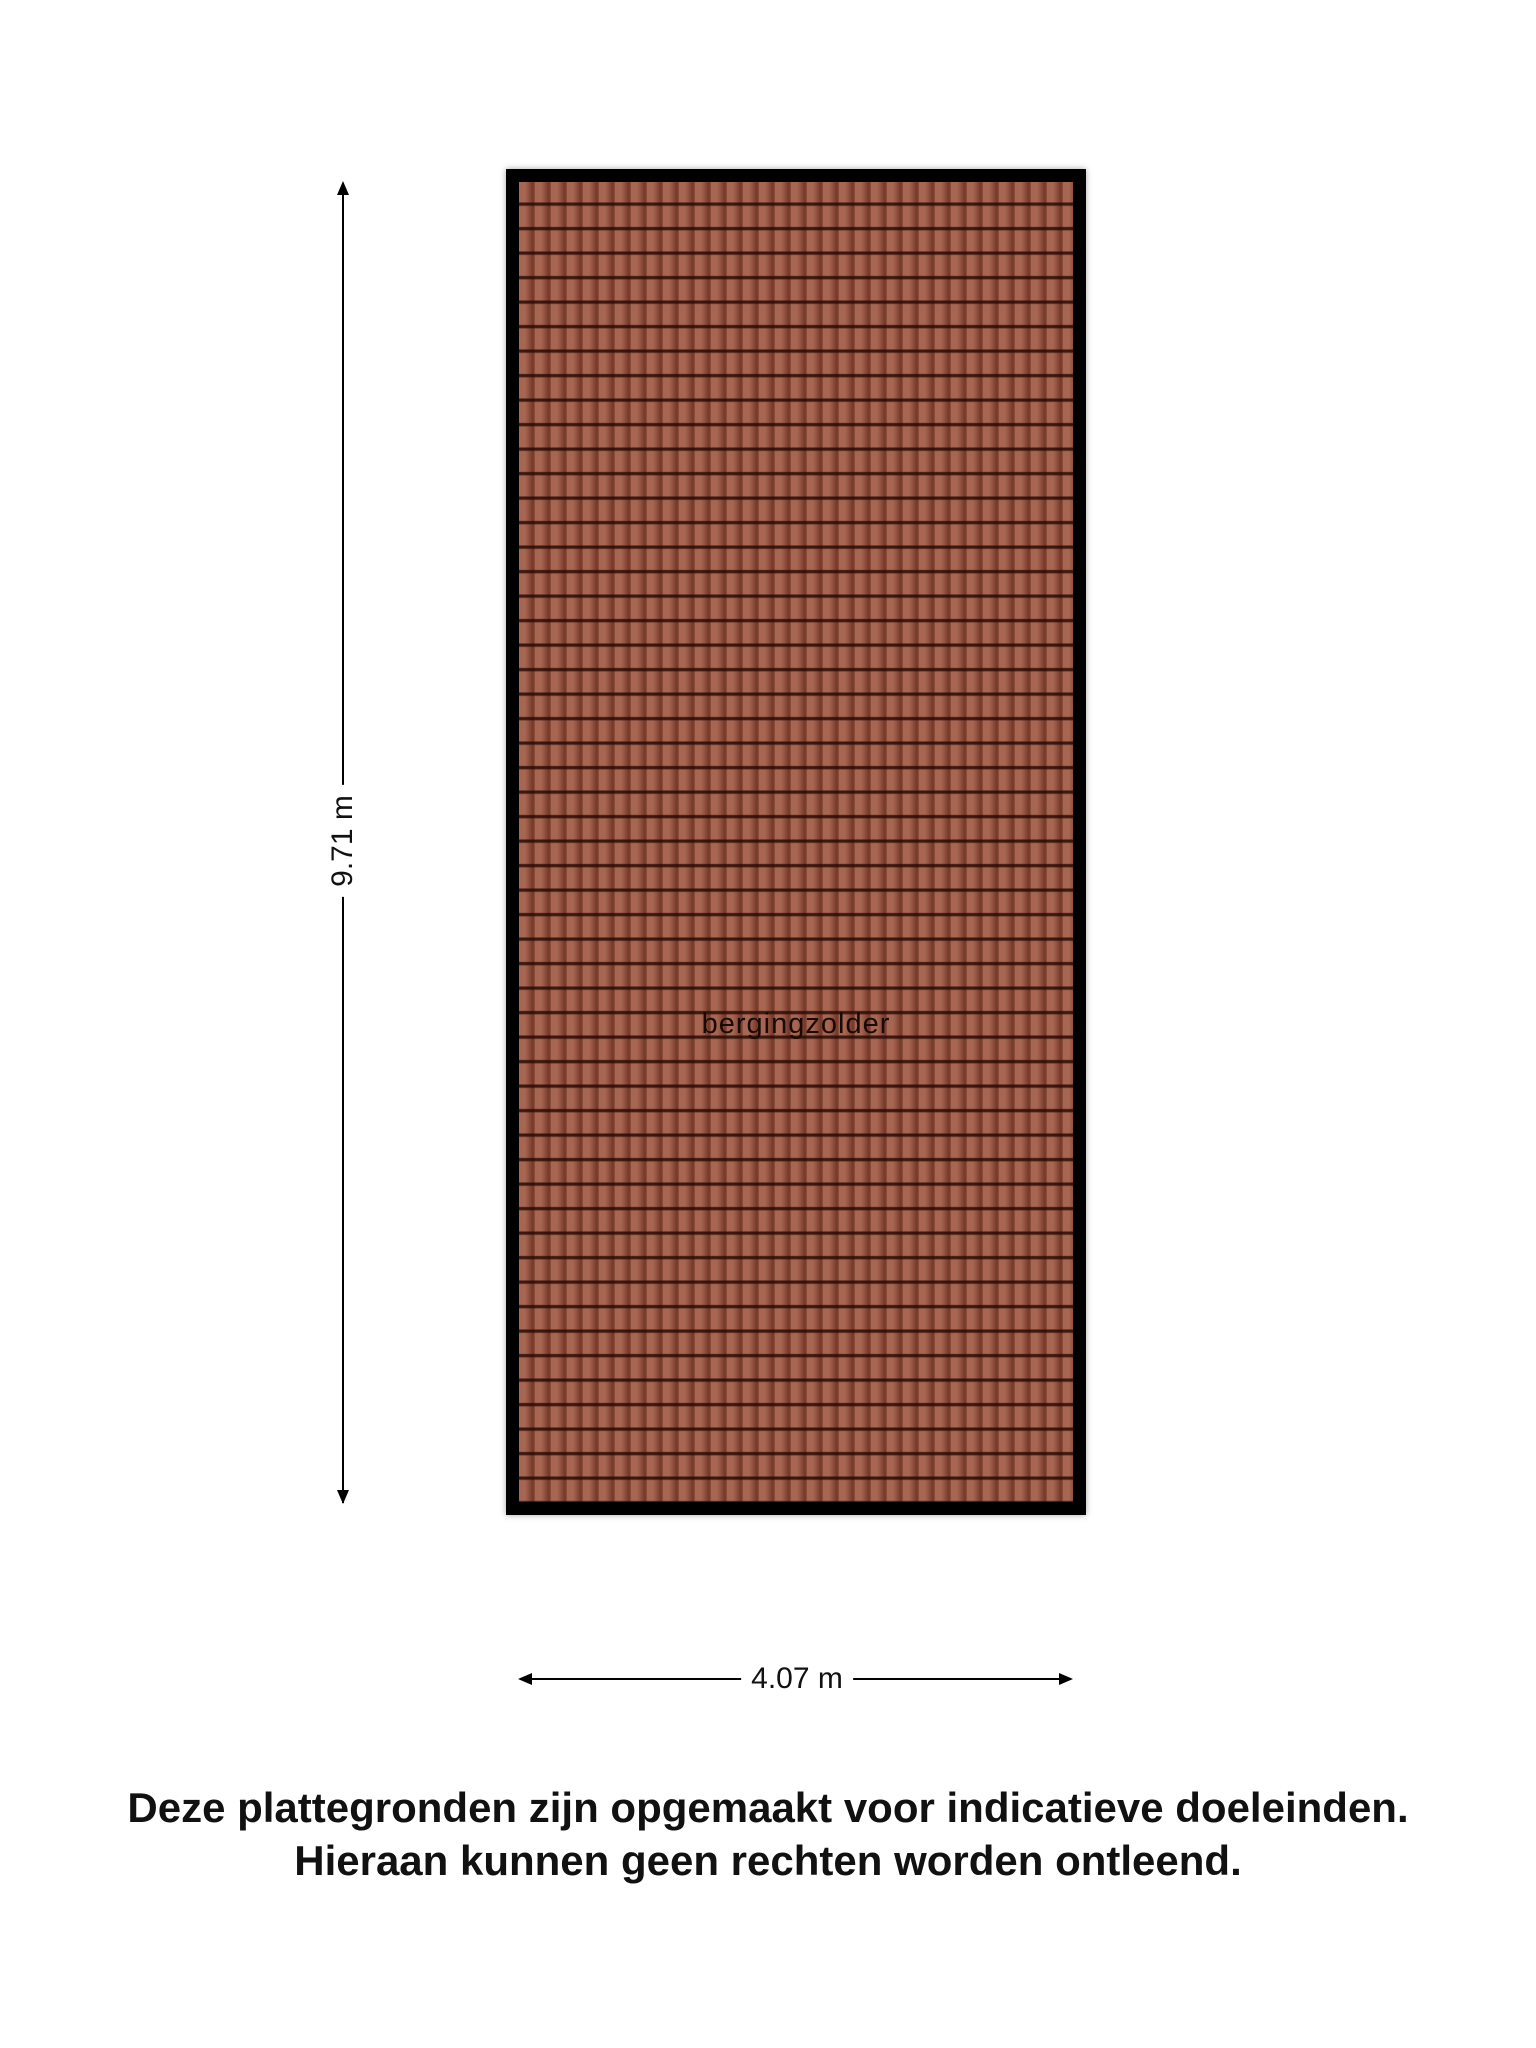 The image size is (1536, 2048). What do you see at coordinates (343, 841) in the screenshot?
I see `height-label: 9.71 m` at bounding box center [343, 841].